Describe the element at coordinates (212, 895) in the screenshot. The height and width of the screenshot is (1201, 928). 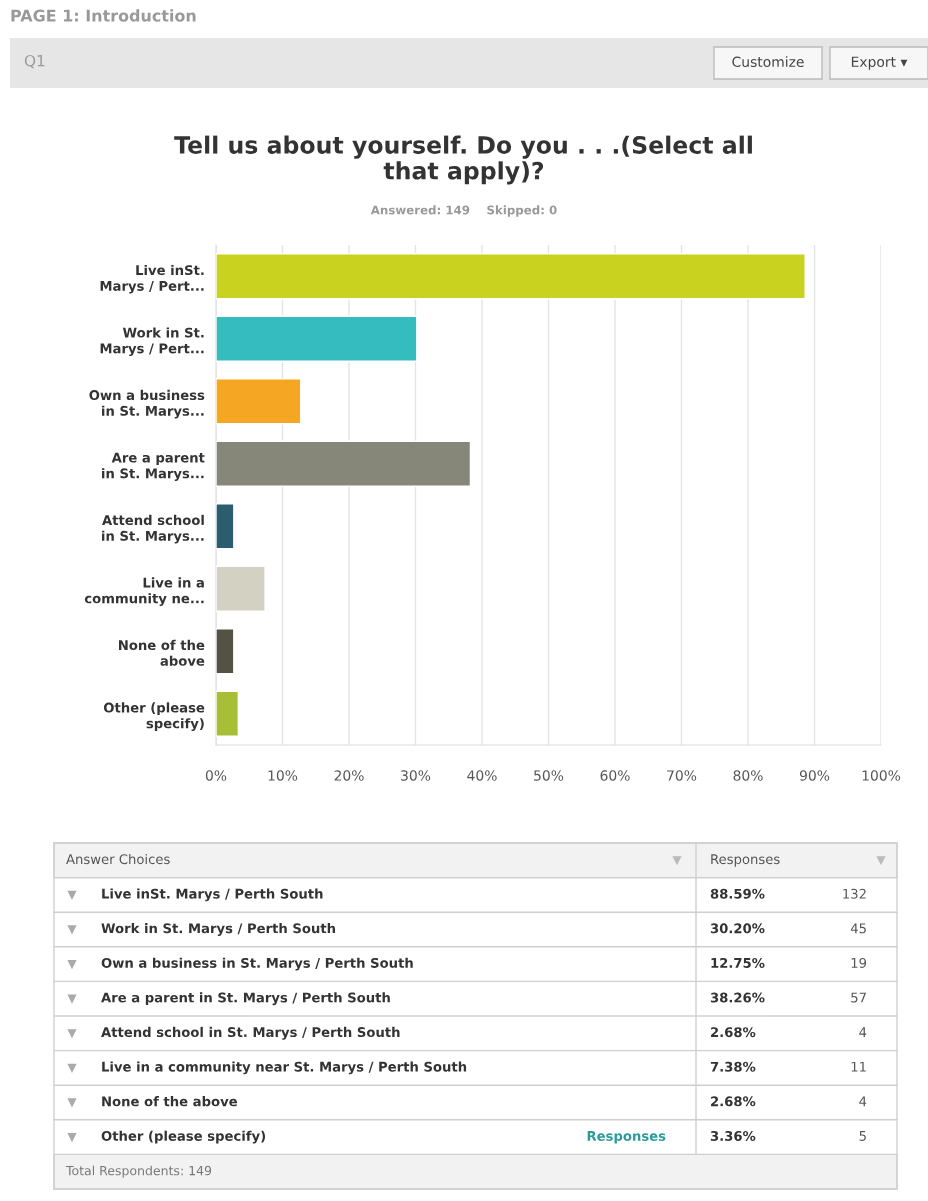
I see `text: Live inSt. Marys / Perth South` at that location.